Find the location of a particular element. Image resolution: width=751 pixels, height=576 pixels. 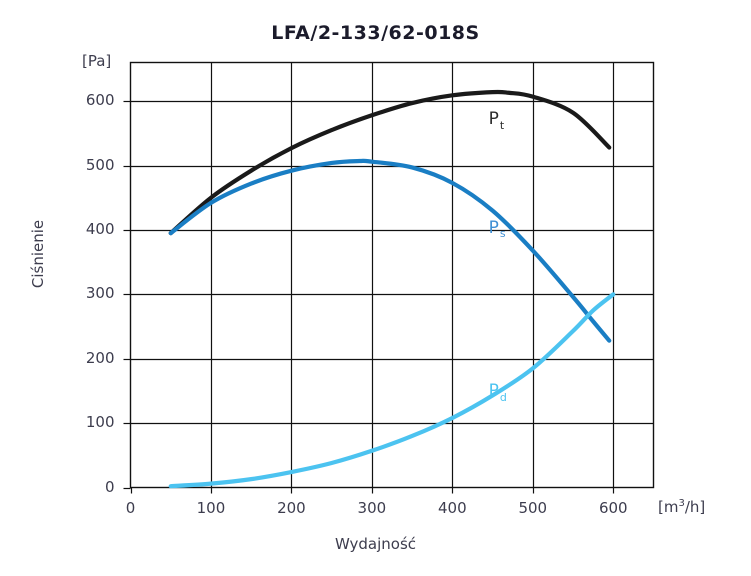

x-axis-unit-exponent: 3 is located at coordinates (681, 503).